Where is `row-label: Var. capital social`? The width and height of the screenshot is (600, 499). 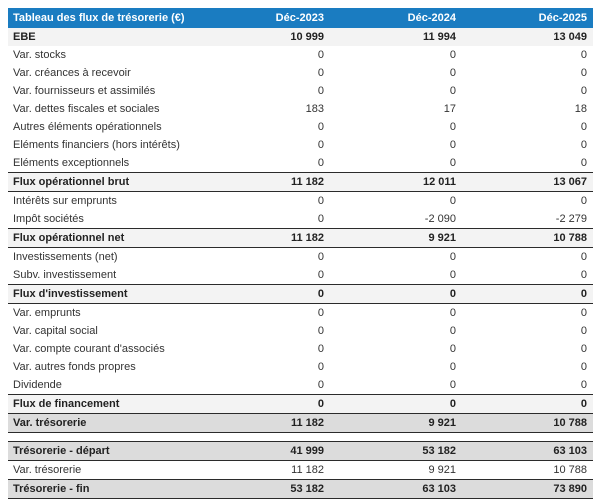
row-label: Var. capital social is located at coordinates (104, 331).